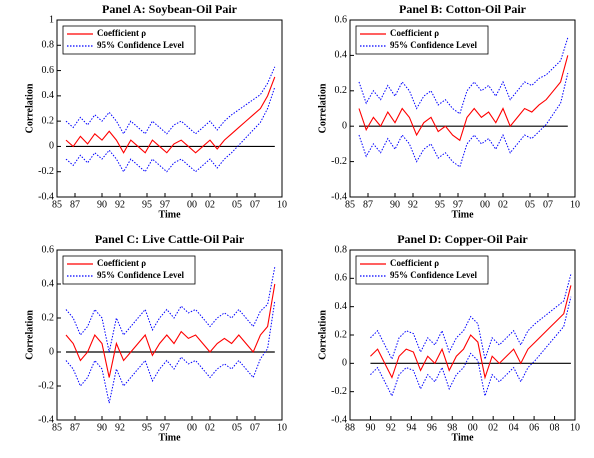  What do you see at coordinates (411, 427) in the screenshot?
I see `x-tick-label: 94` at bounding box center [411, 427].